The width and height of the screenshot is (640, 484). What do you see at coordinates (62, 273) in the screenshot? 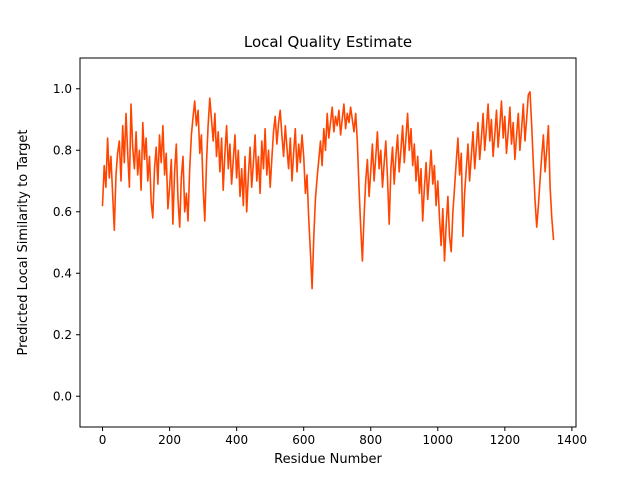
I see `y-tick-label: 0.4` at bounding box center [62, 273].